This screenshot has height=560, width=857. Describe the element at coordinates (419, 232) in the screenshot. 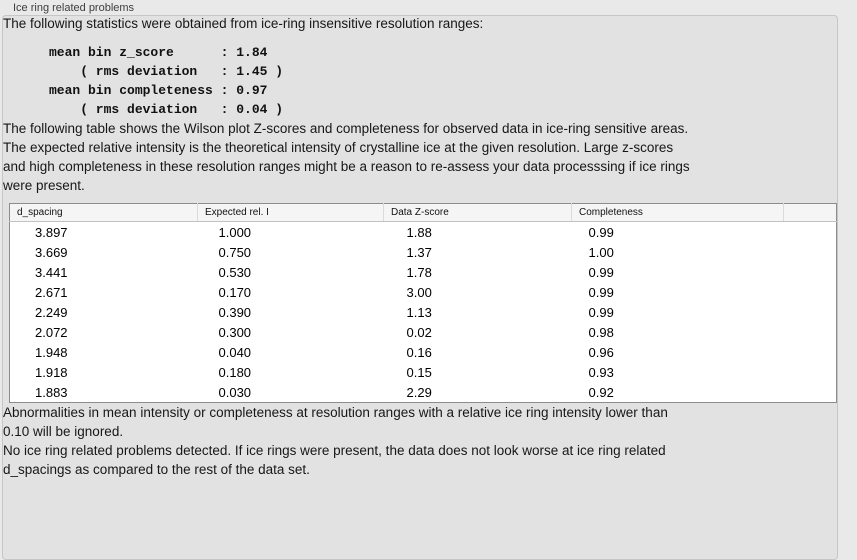

I see `cell-data-z-score: 1.88` at that location.